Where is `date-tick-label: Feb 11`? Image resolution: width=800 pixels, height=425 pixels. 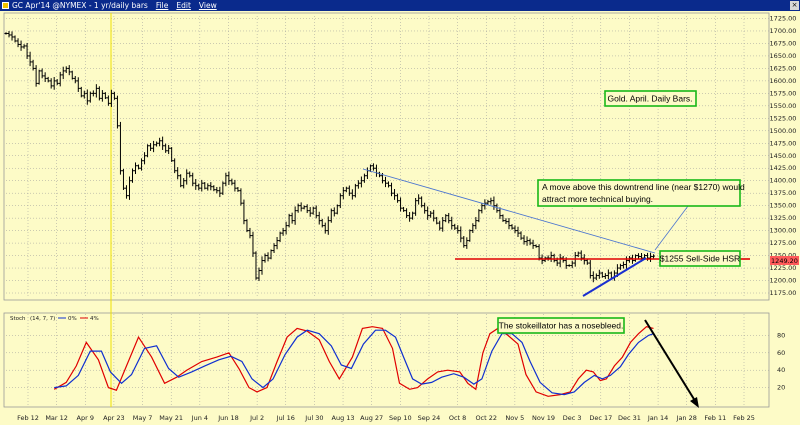
date-tick-label: Feb 11 is located at coordinates (715, 418).